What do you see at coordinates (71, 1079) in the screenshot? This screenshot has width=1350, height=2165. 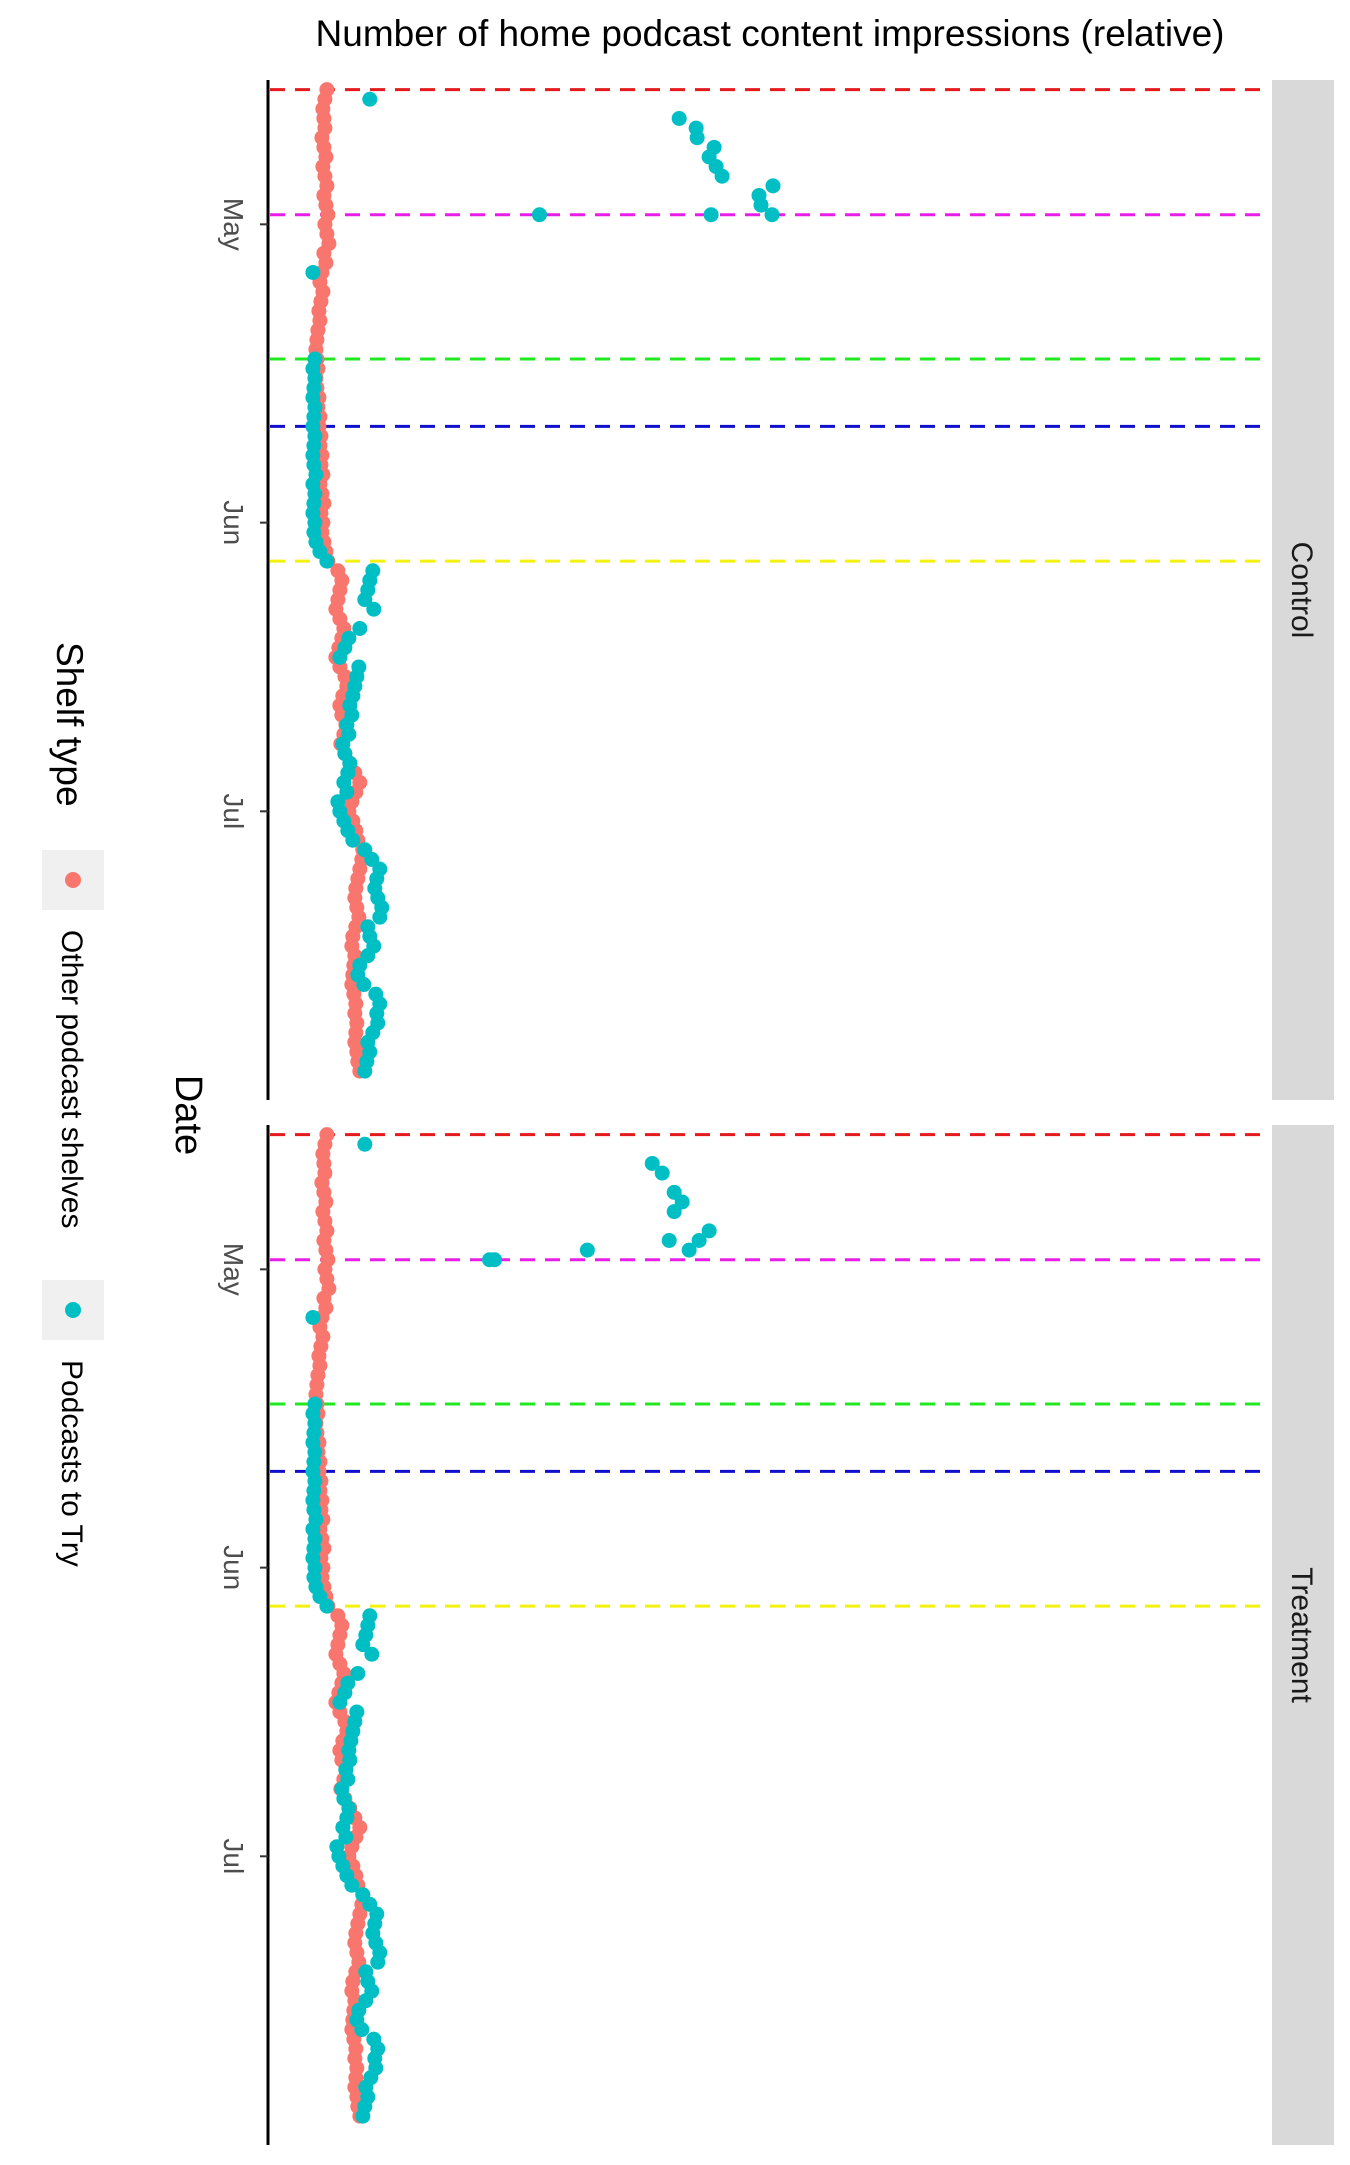 I see `legend-entry-label: Other podcast shelves` at bounding box center [71, 1079].